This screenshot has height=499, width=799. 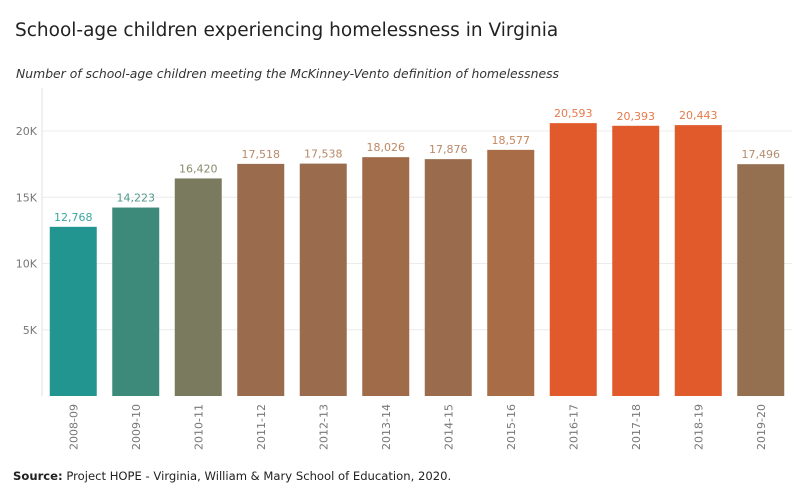 I want to click on x-tick-label: 2019-20, so click(x=761, y=427).